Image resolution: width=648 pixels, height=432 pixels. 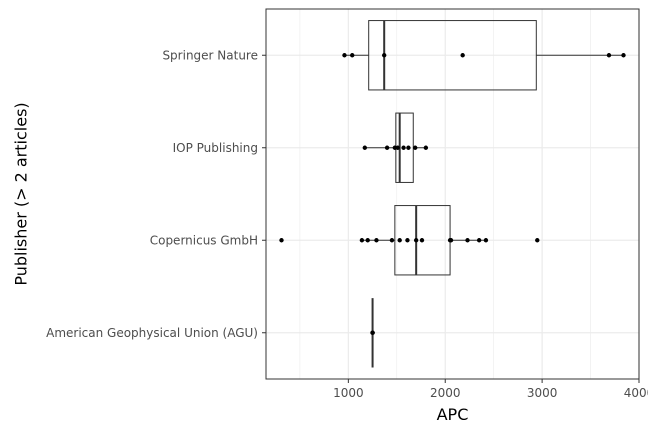 I want to click on y-tick-label: Springer Nature, so click(x=210, y=55).